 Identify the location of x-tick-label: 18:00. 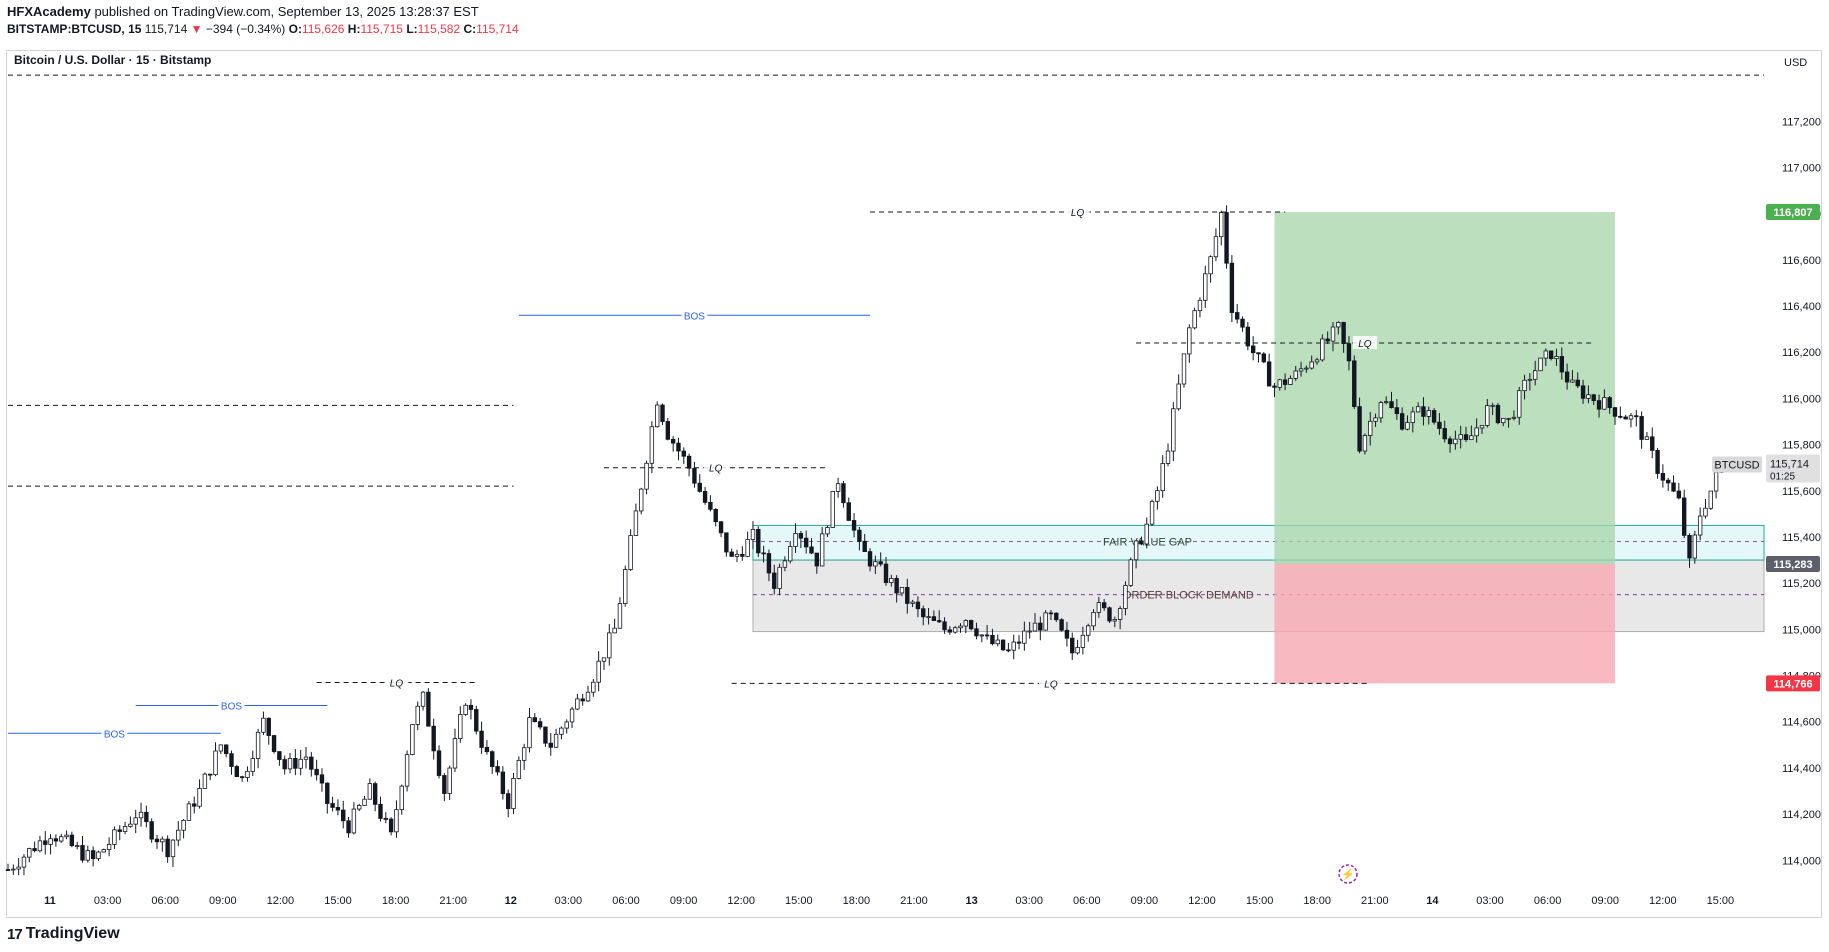
(857, 901).